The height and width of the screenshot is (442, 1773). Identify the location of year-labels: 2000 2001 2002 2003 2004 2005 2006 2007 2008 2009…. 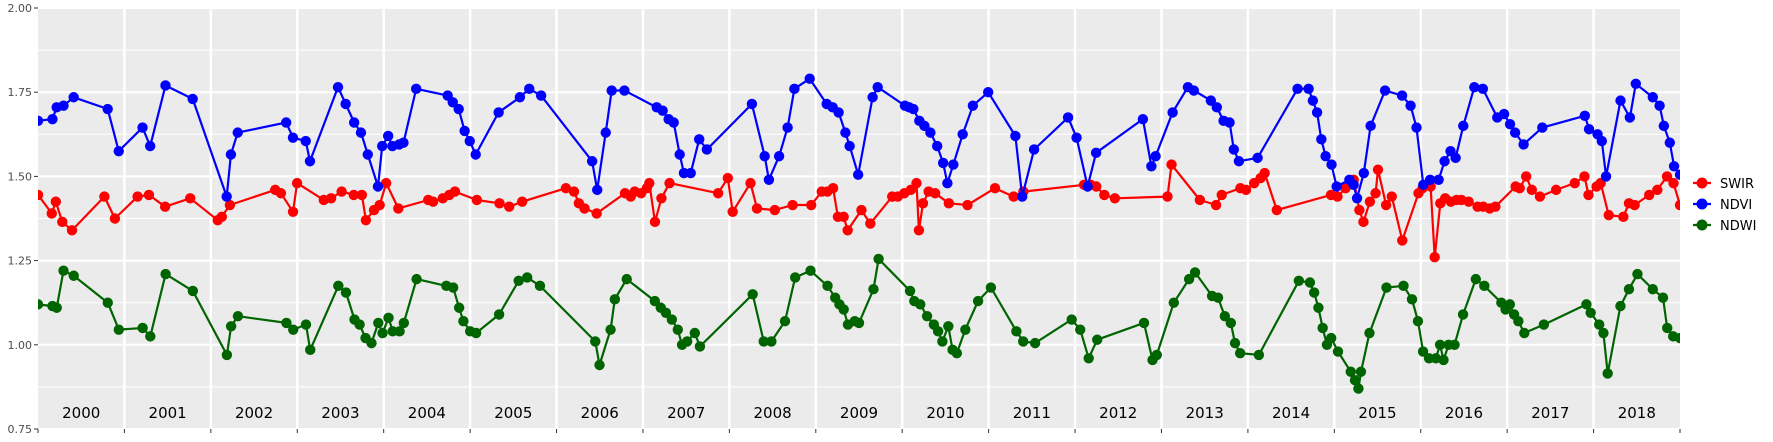
(859, 413).